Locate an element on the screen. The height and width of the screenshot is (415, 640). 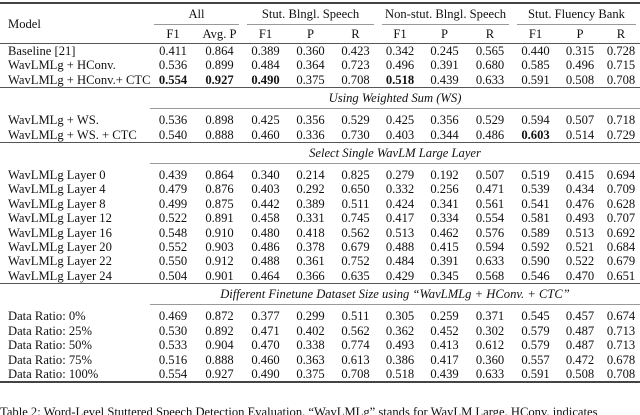
metric-cell: 0.518 is located at coordinates (400, 80).